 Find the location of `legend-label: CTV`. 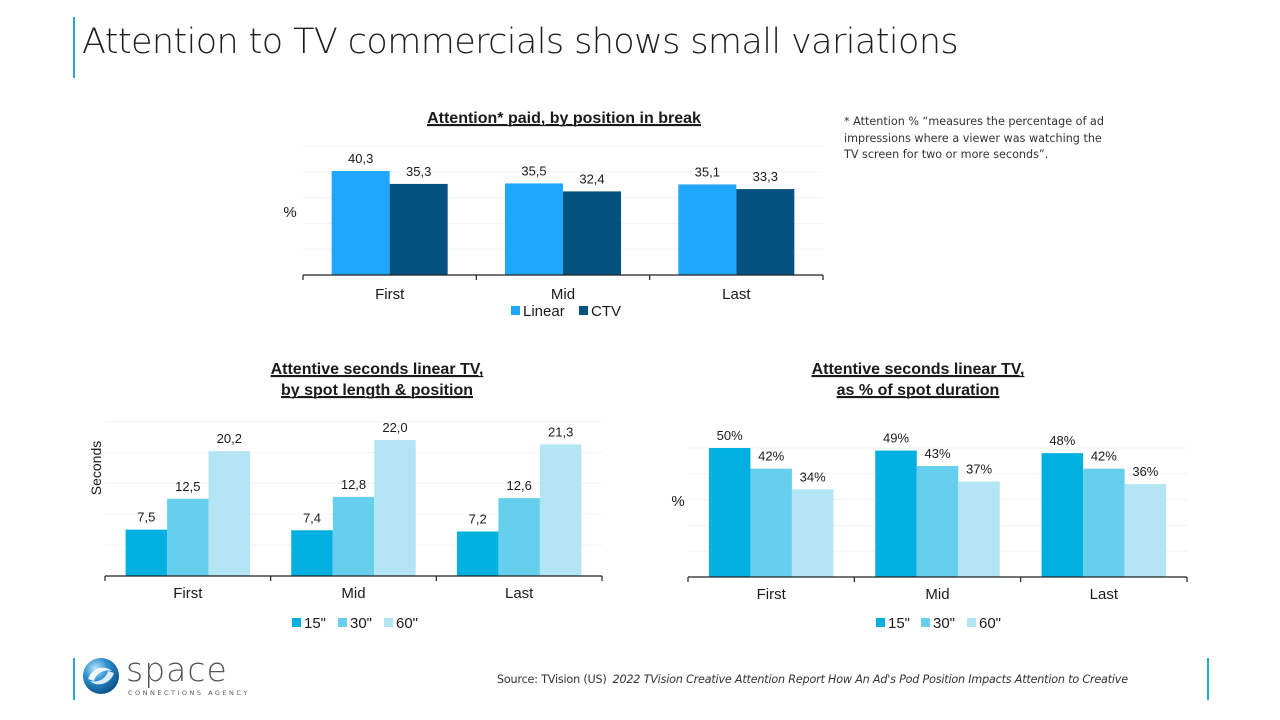

legend-label: CTV is located at coordinates (606, 311).